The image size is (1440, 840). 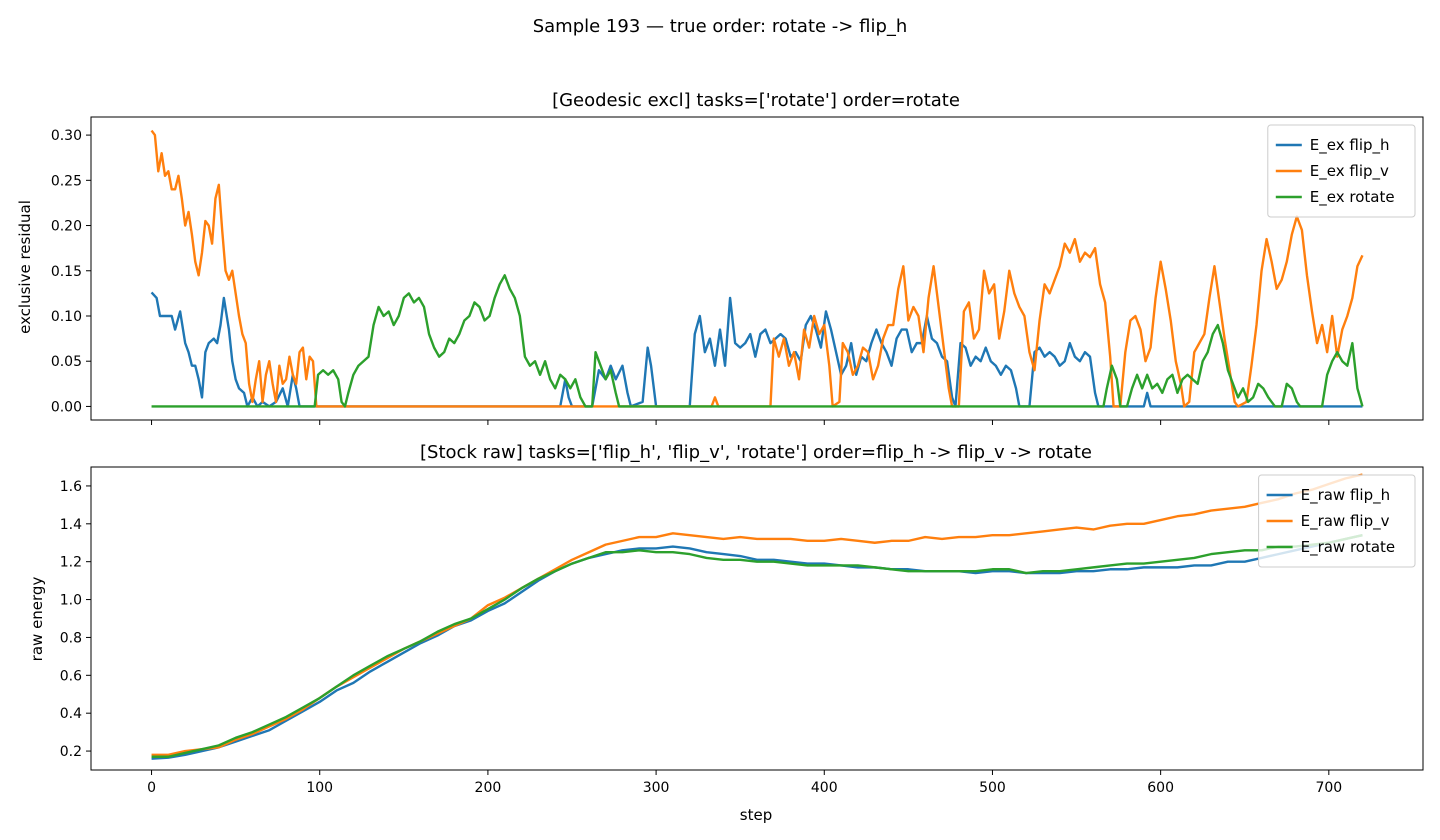 I want to click on geodesic-ytick: 0.25, so click(x=71, y=181).